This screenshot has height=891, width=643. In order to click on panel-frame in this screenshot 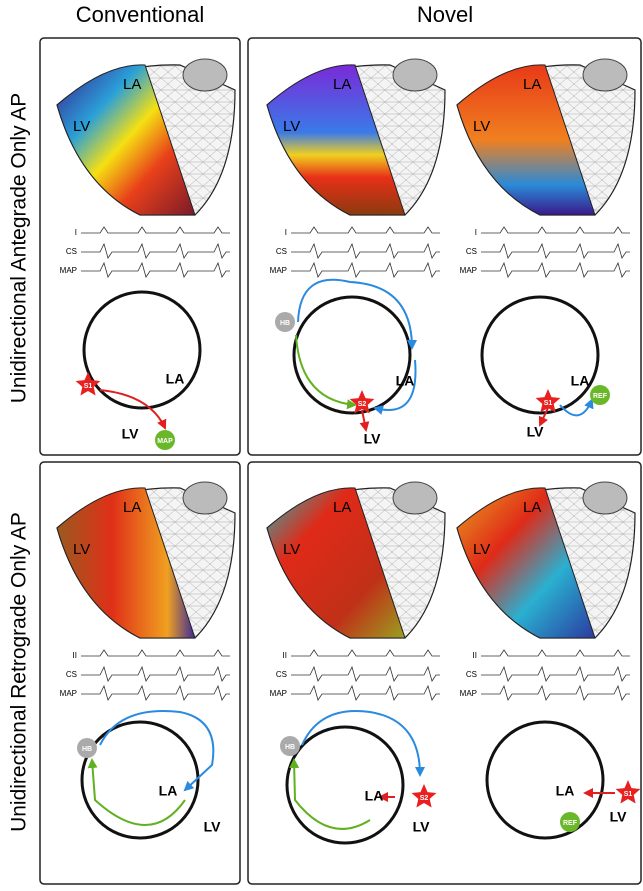, I will do `click(140, 246)`.